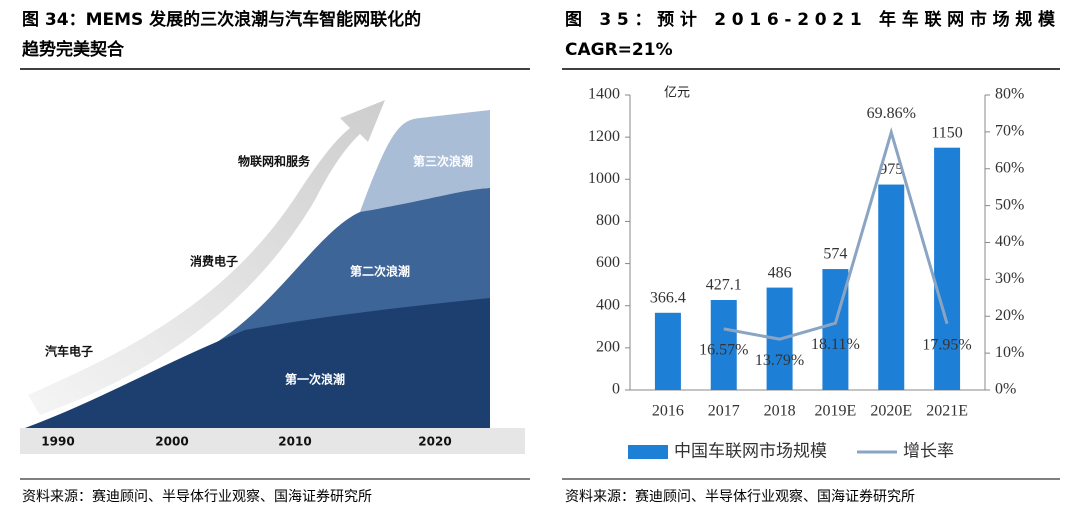 The image size is (1080, 518). I want to click on chart-title: 图 35：预计 2016-2021 年车联网市场规模, so click(810, 19).